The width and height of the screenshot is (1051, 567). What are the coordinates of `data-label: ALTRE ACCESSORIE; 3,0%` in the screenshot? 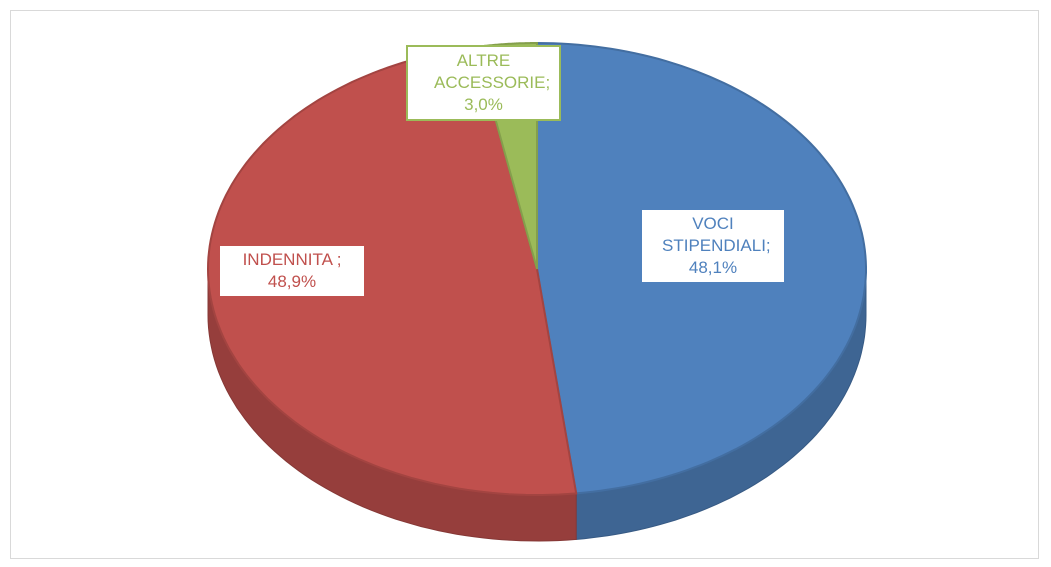 It's located at (483, 83).